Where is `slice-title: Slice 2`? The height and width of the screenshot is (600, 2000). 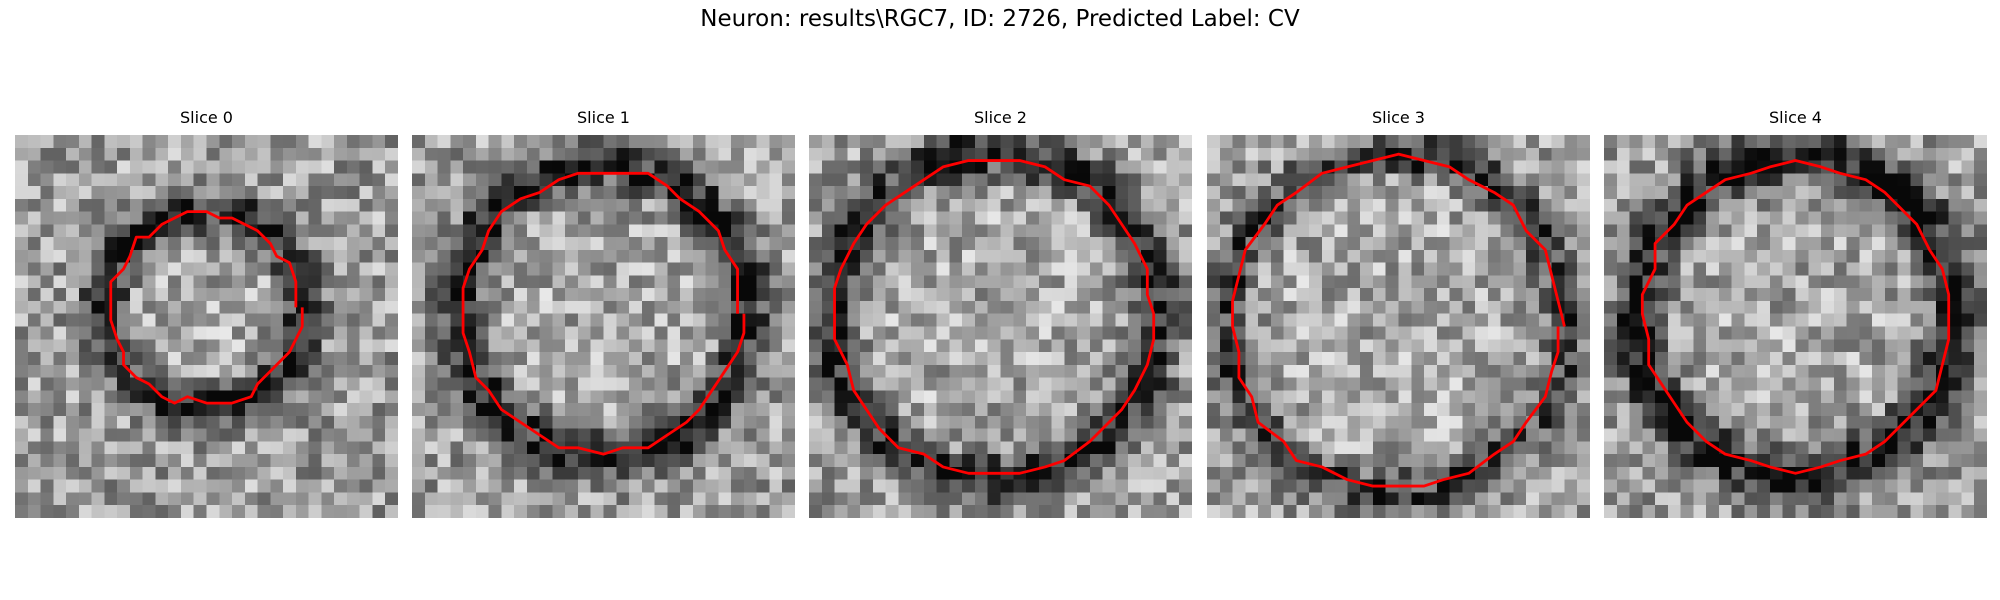
slice-title: Slice 2 is located at coordinates (1000, 117).